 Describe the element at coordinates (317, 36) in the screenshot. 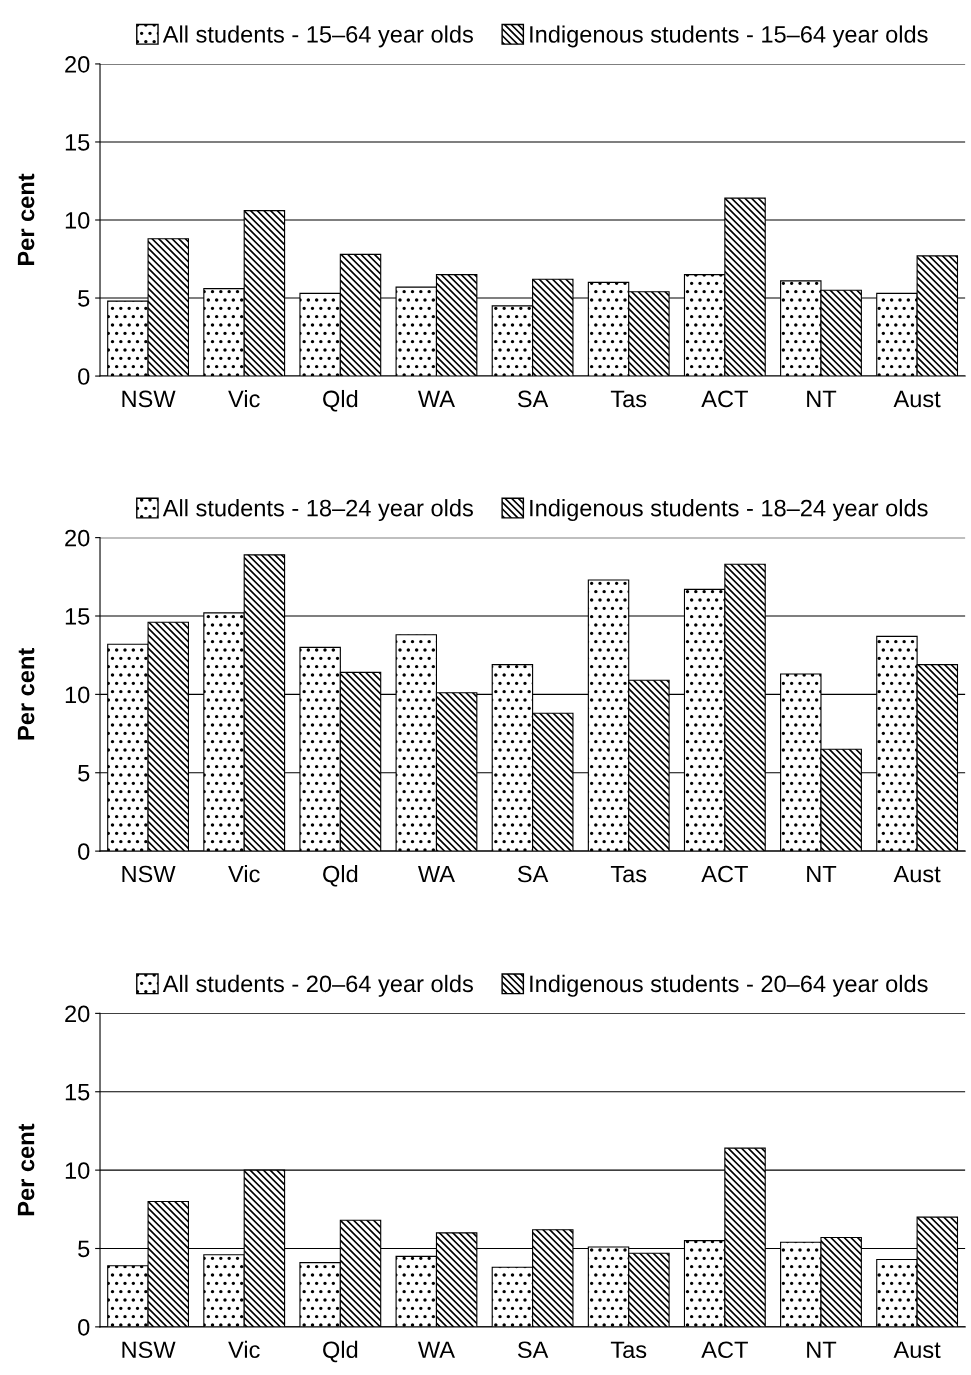

I see `legend-label: All students - 15–64 year olds` at that location.